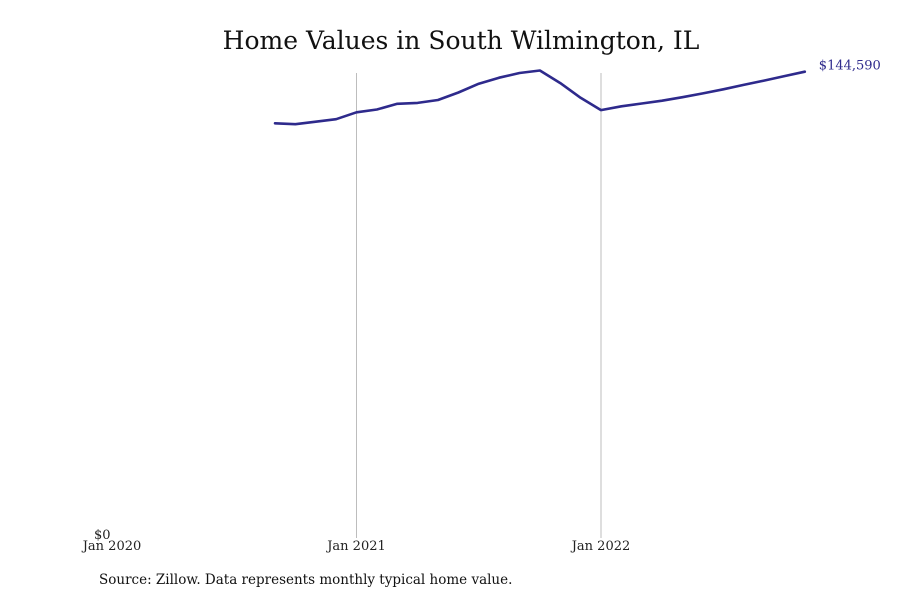  I want to click on y-tick-label: $0, so click(102, 535).